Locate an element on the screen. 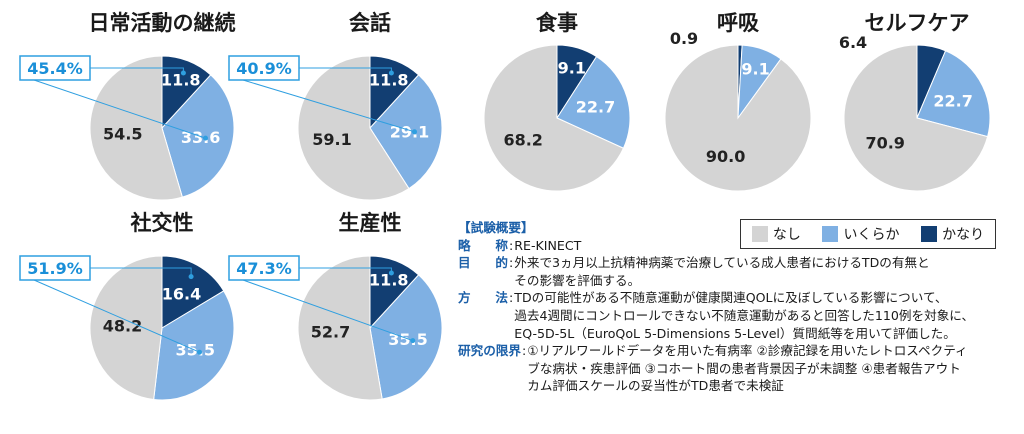 The height and width of the screenshot is (434, 1024). pie-value-label: 16.4 is located at coordinates (181, 294).